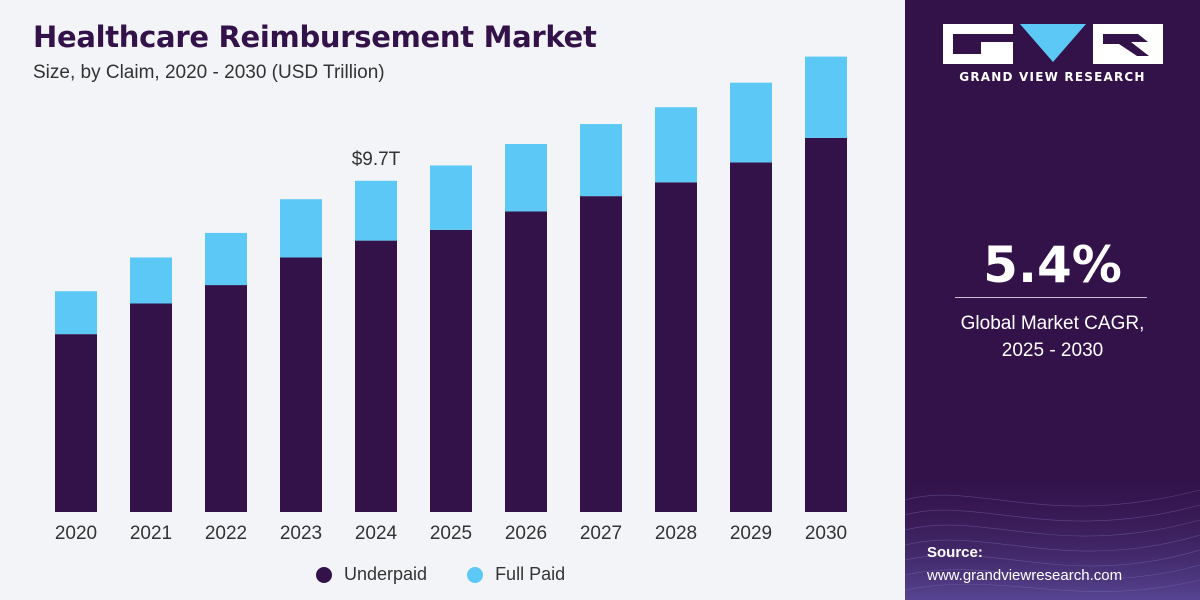 This screenshot has width=1200, height=600. I want to click on cagr-divider, so click(1051, 297).